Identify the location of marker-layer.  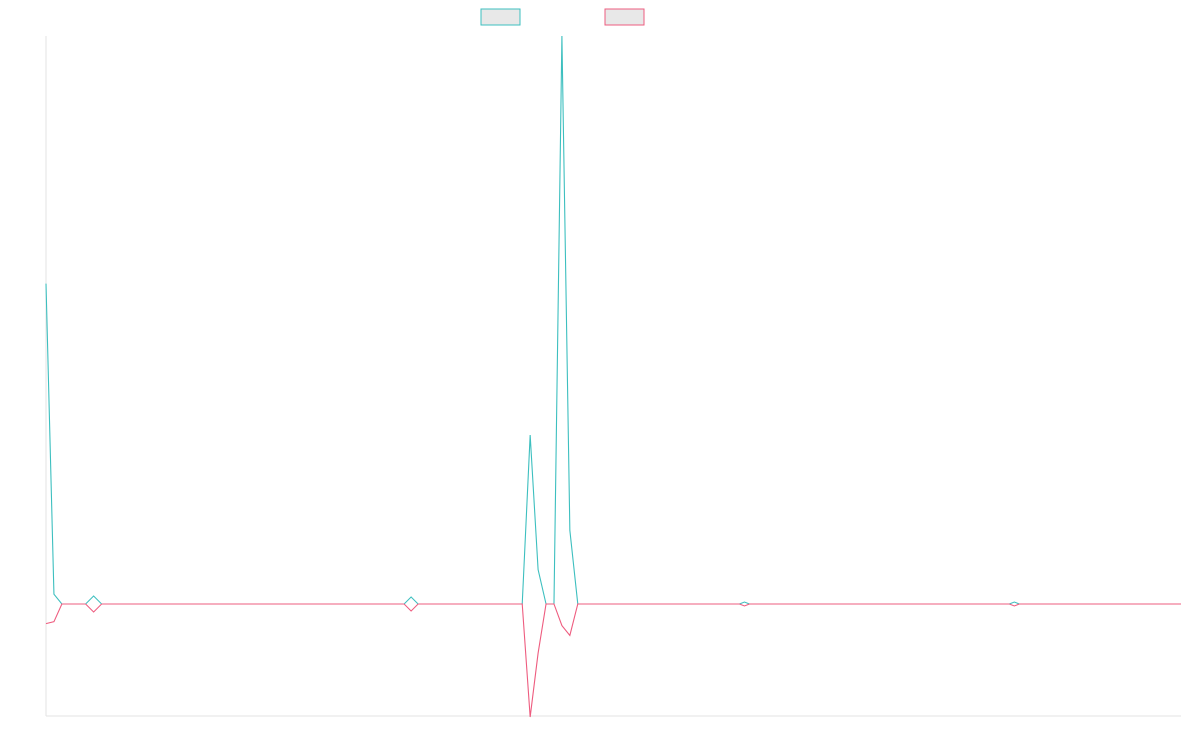
(552, 604).